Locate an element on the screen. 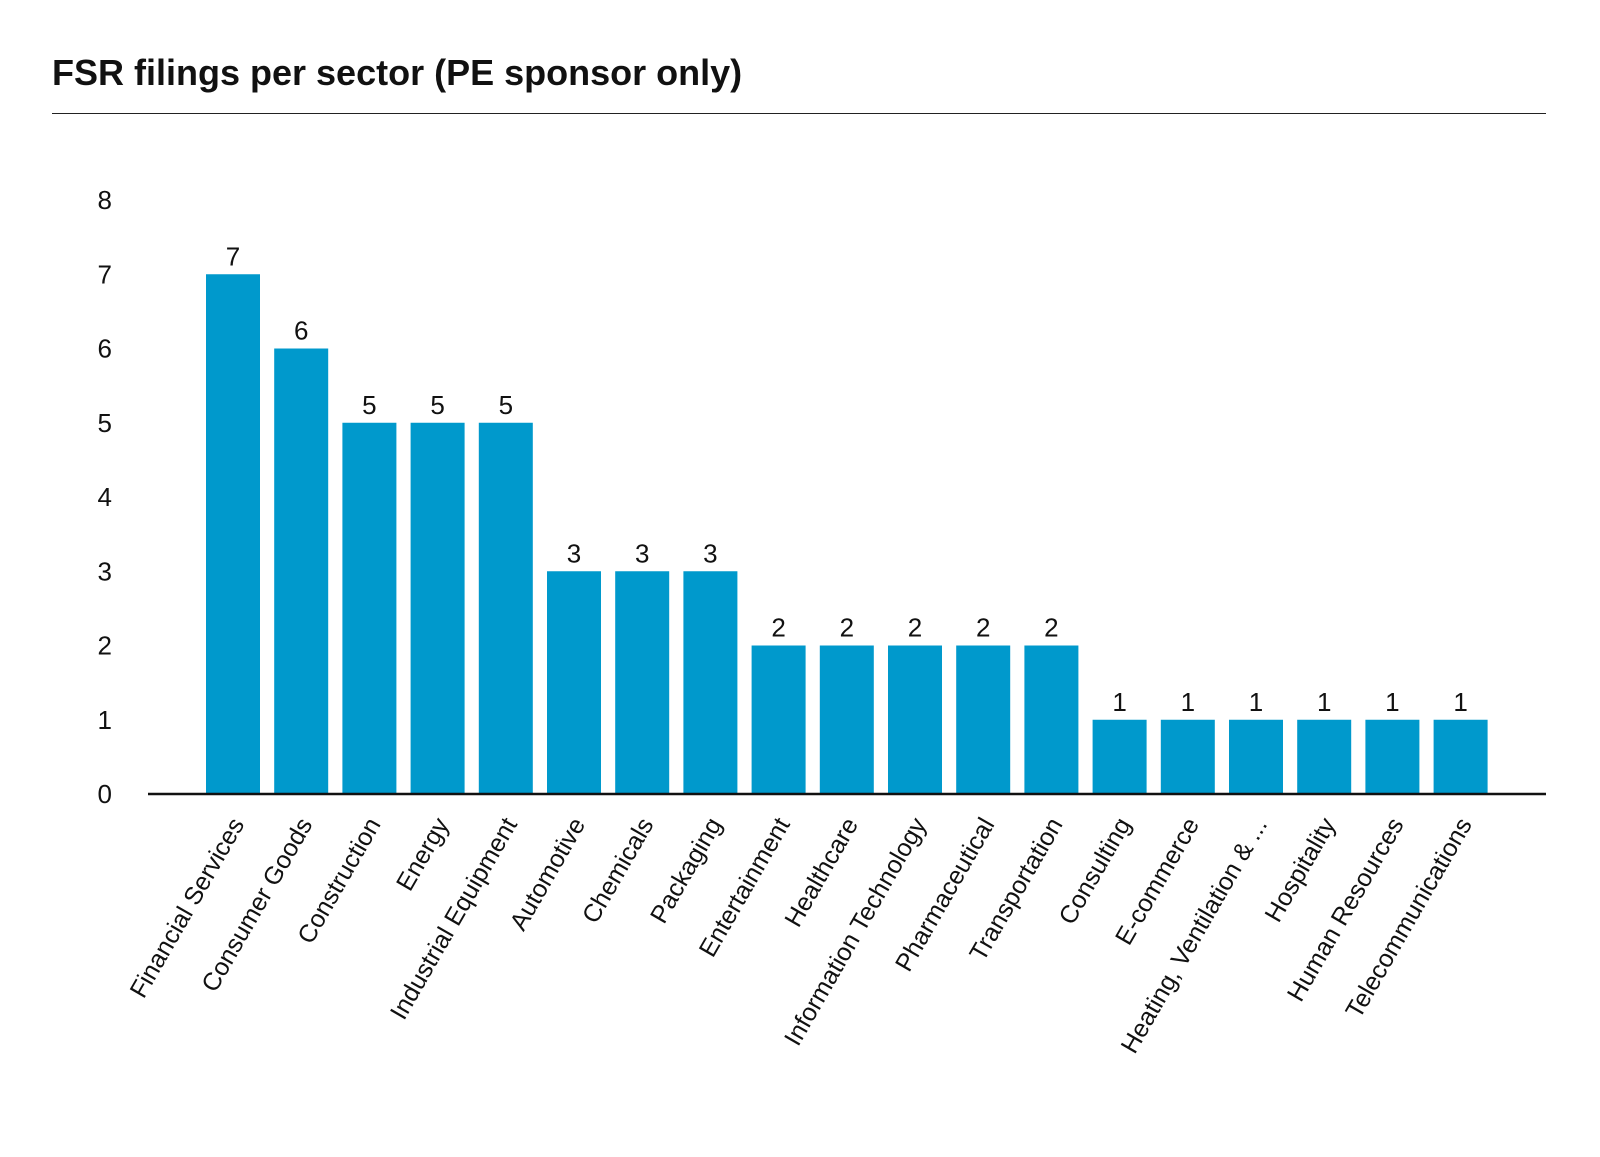 This screenshot has width=1600, height=1157. title-divider is located at coordinates (799, 113).